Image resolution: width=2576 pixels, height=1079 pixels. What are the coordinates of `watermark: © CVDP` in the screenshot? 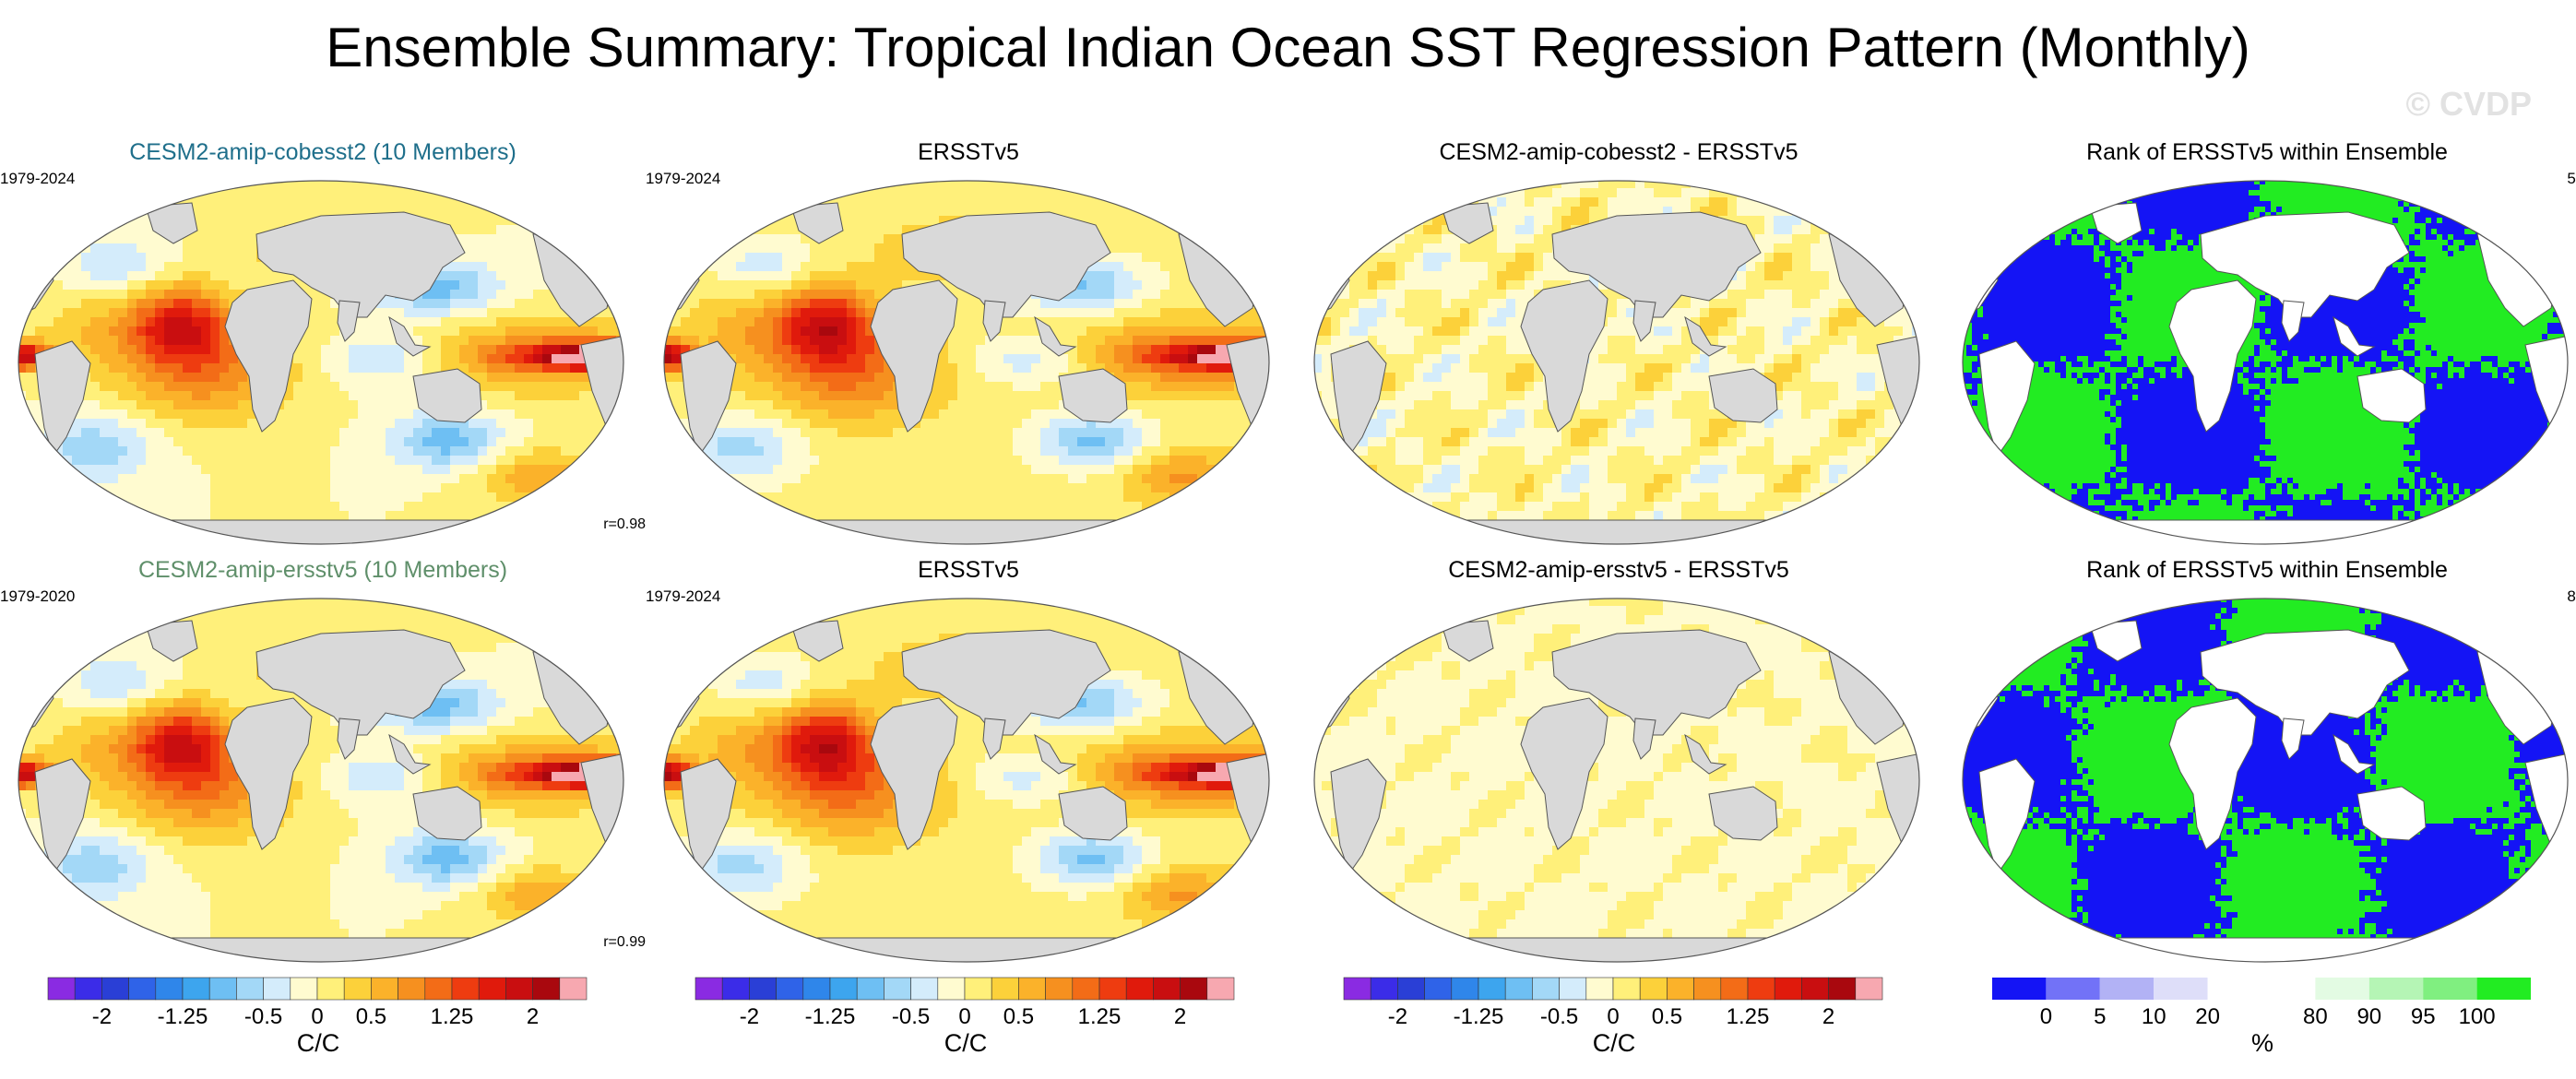 It's located at (2468, 104).